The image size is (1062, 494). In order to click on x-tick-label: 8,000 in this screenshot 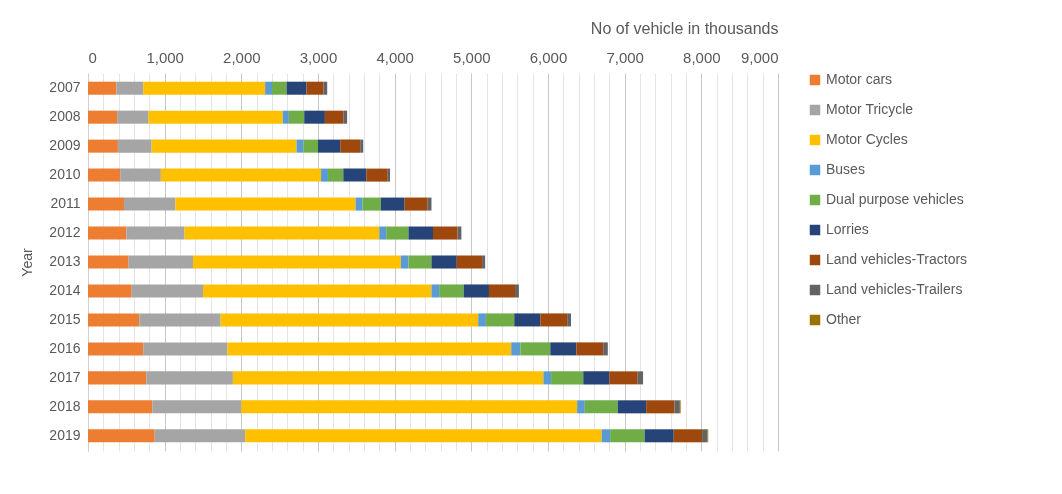, I will do `click(702, 57)`.